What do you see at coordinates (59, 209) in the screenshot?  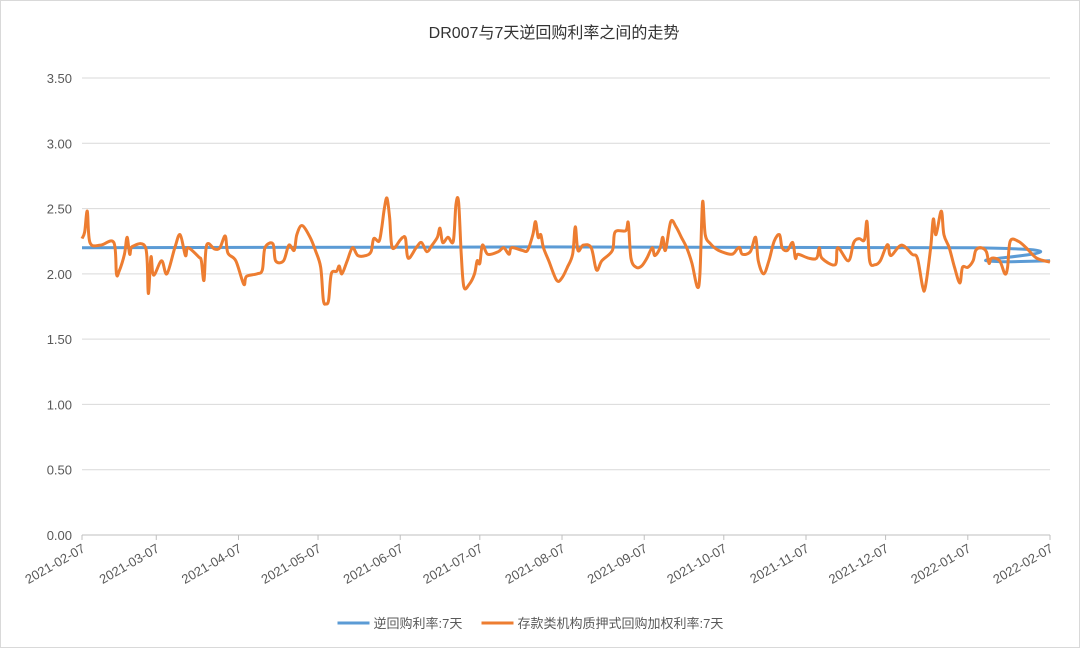 I see `y-tick-label: 2.50` at bounding box center [59, 209].